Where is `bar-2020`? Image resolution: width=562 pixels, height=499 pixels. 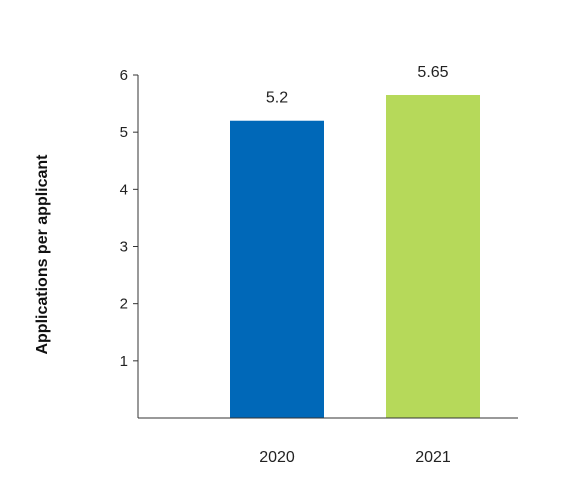
bar-2020 is located at coordinates (277, 269).